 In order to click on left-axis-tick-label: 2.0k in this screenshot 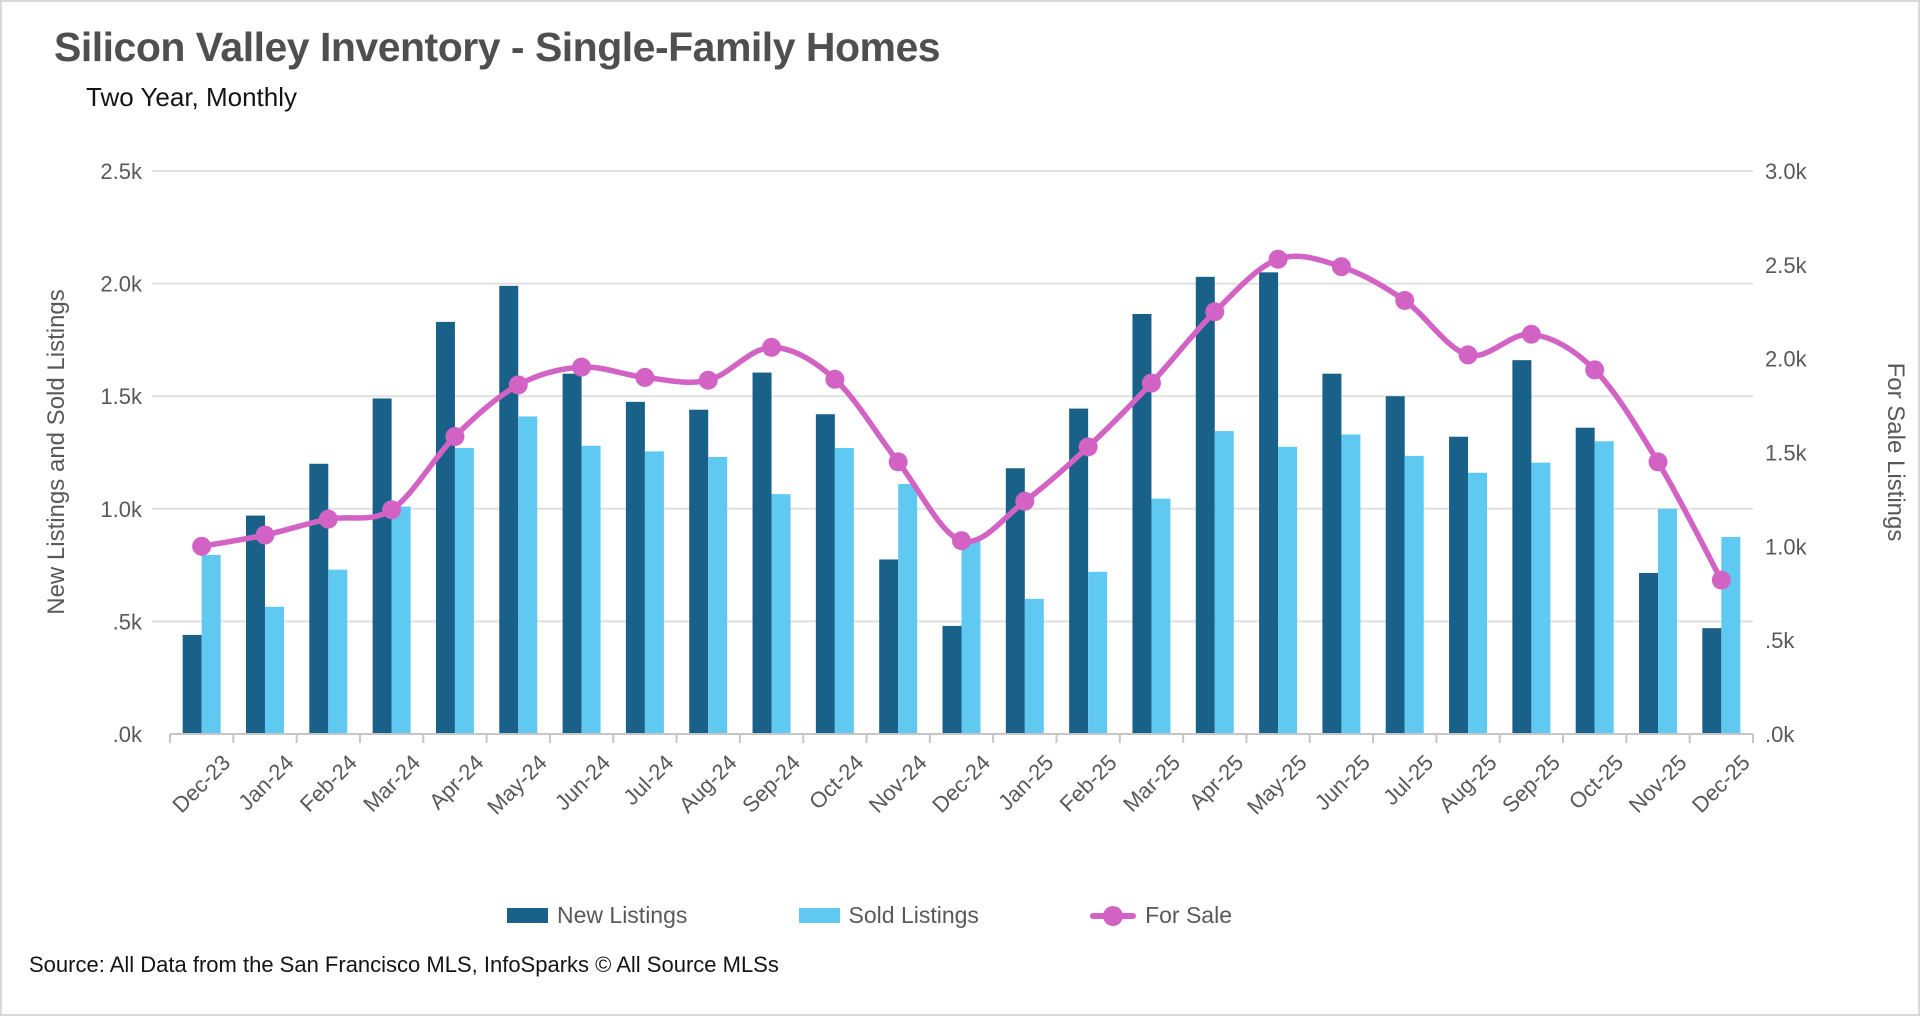, I will do `click(121, 284)`.